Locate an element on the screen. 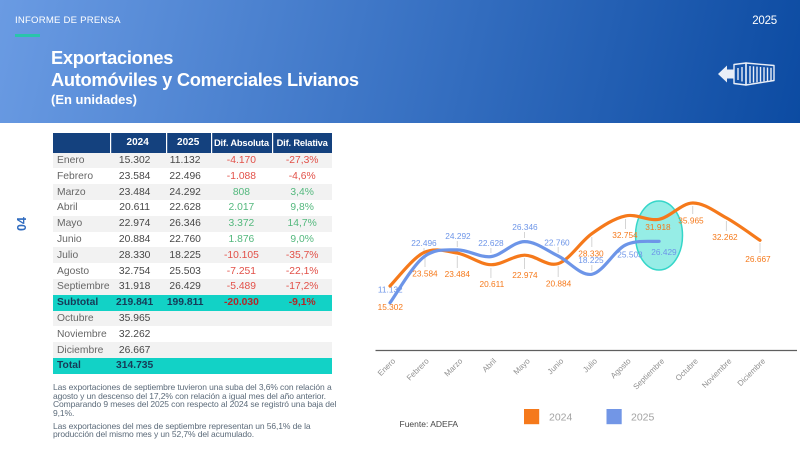 The width and height of the screenshot is (800, 450). svg-text: Octubre is located at coordinates (687, 369).